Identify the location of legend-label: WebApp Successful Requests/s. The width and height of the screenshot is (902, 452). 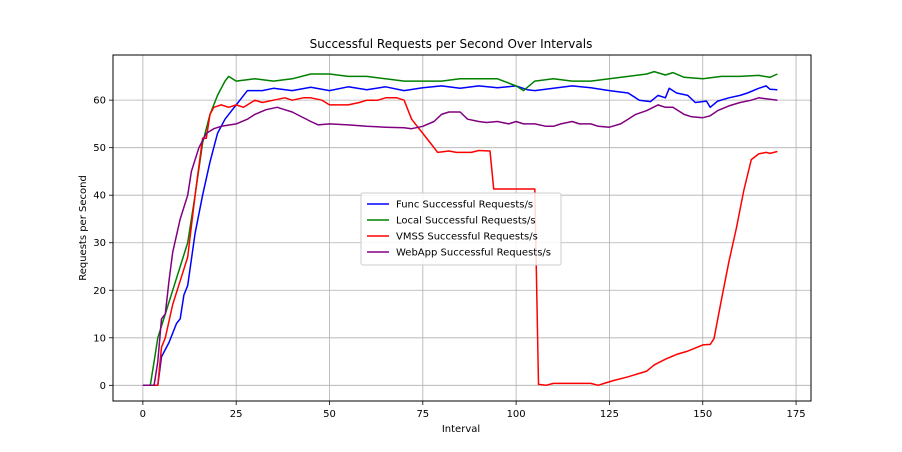
(473, 253).